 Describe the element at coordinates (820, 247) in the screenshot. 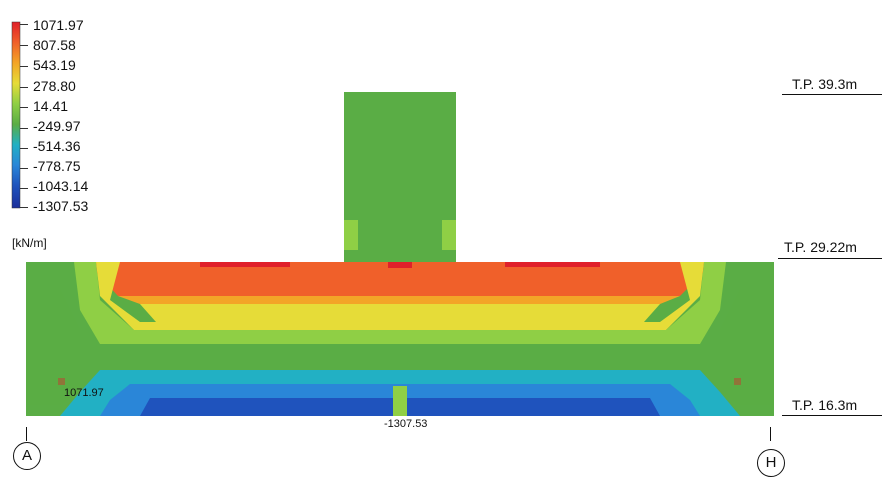

I see `level-label-mid: T.P. 29.22m` at that location.